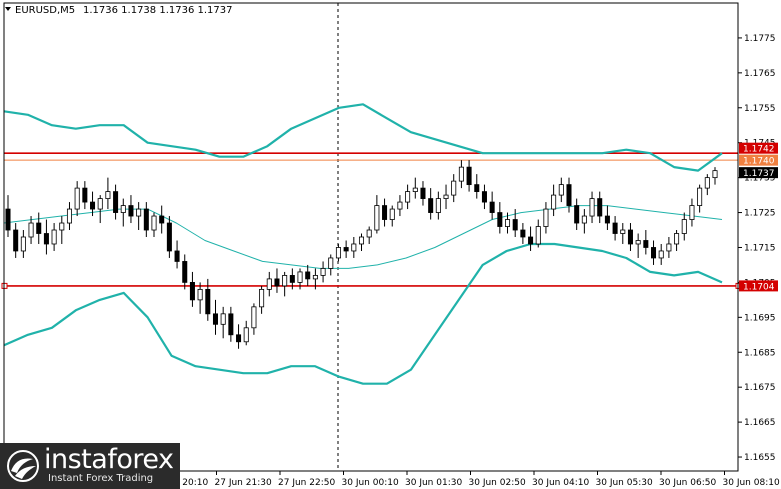 The height and width of the screenshot is (489, 781). I want to click on x-tick-label: 30 Jun 02:50, so click(497, 483).